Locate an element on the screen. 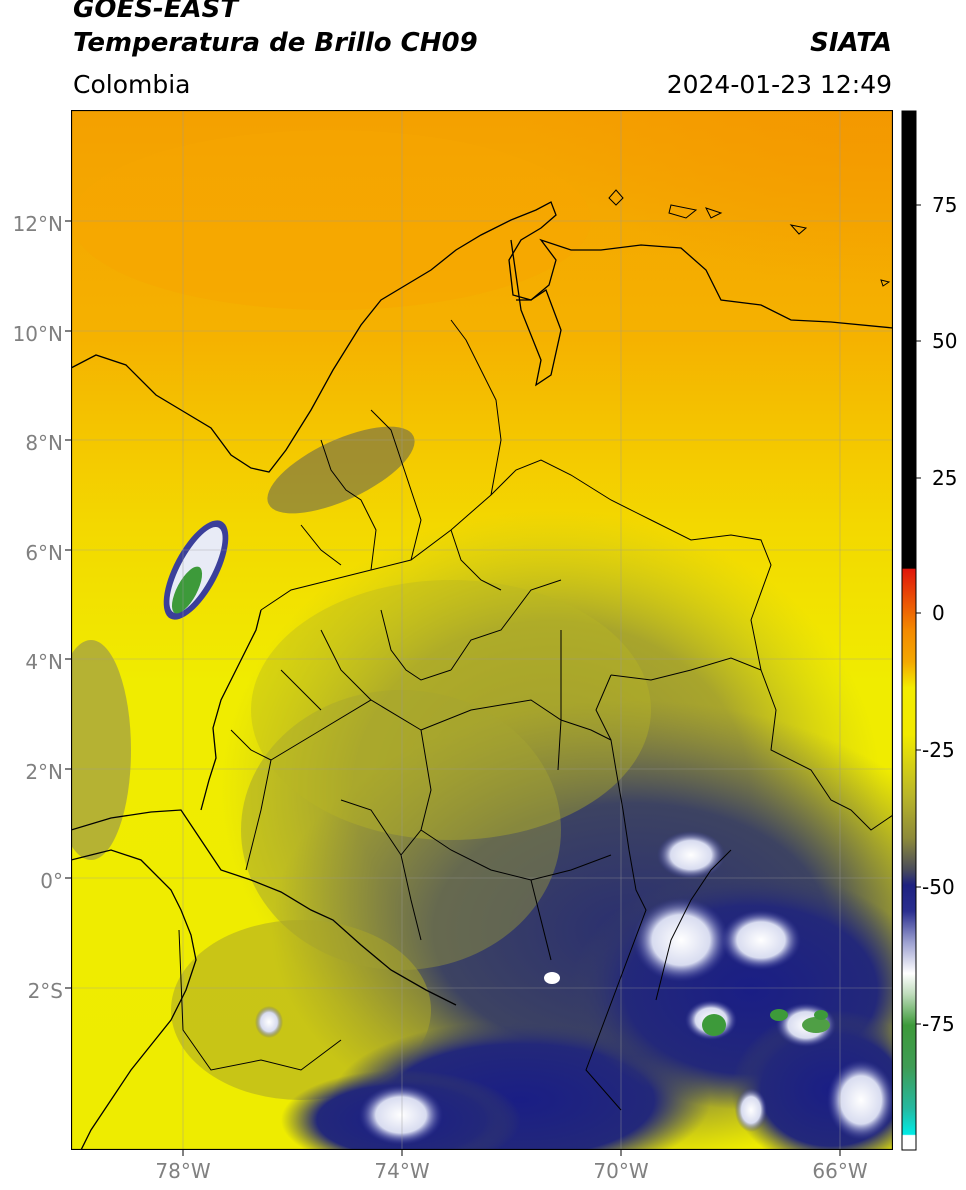 The height and width of the screenshot is (1190, 966). colorbar-scale is located at coordinates (909, 630).